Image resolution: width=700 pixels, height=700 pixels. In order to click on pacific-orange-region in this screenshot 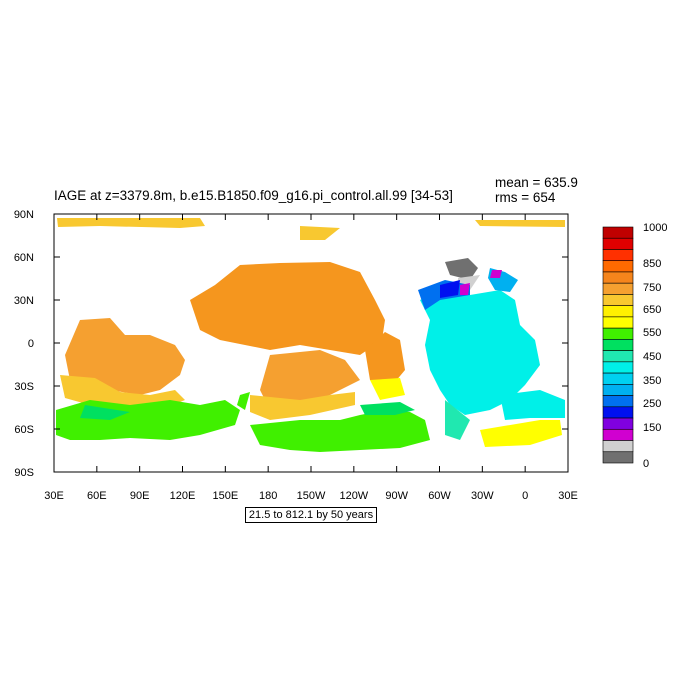, I will do `click(235, 336)`.